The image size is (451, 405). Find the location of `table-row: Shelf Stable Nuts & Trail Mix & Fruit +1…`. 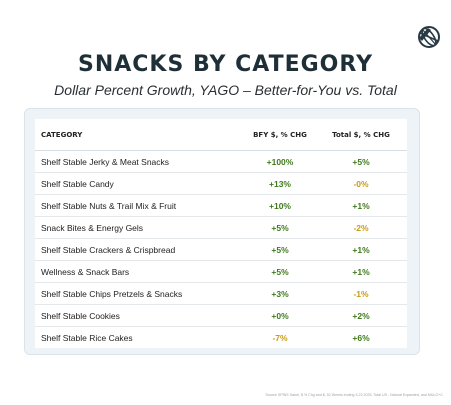

table-row: Shelf Stable Nuts & Trail Mix & Fruit +1… is located at coordinates (221, 206).